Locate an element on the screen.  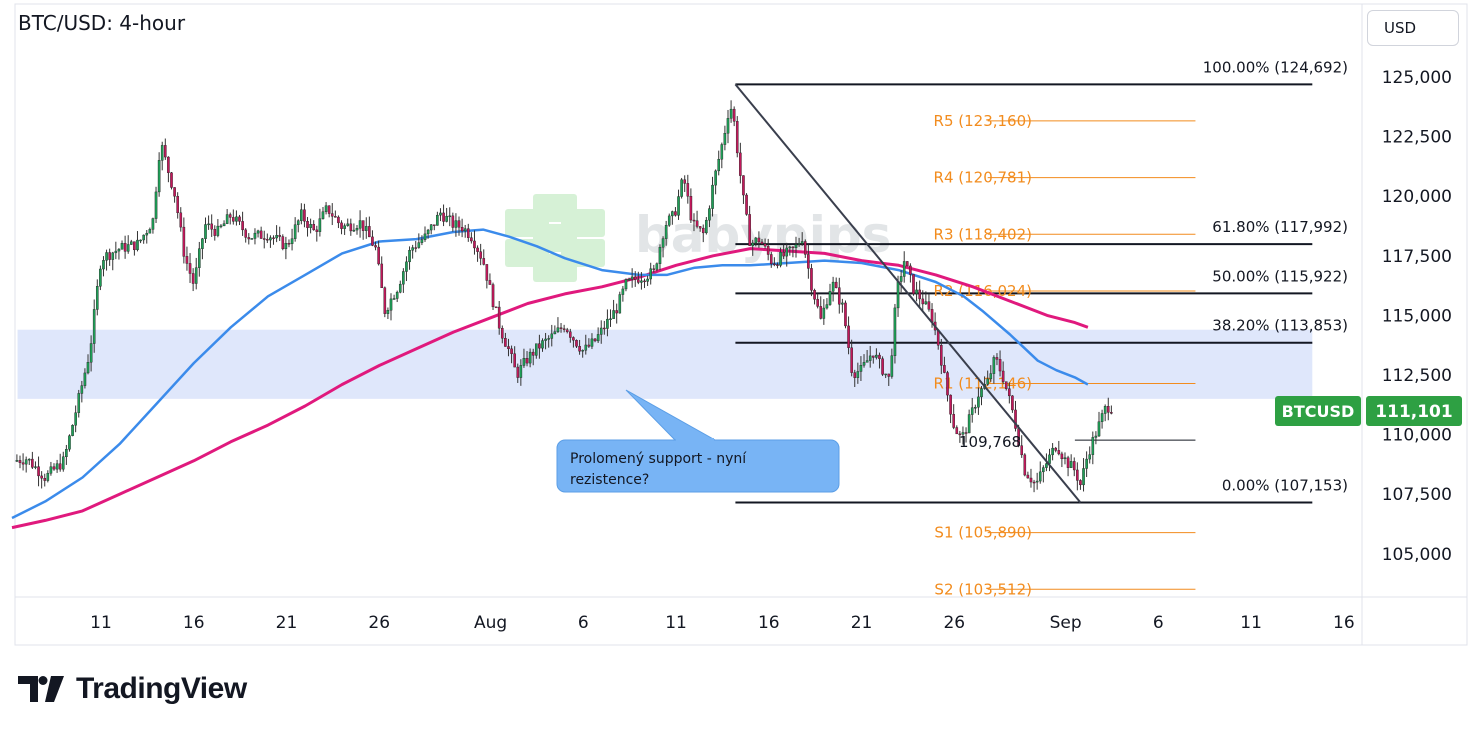
callout-box: Prolomený support - nyní rezistence? is located at coordinates (698, 441).